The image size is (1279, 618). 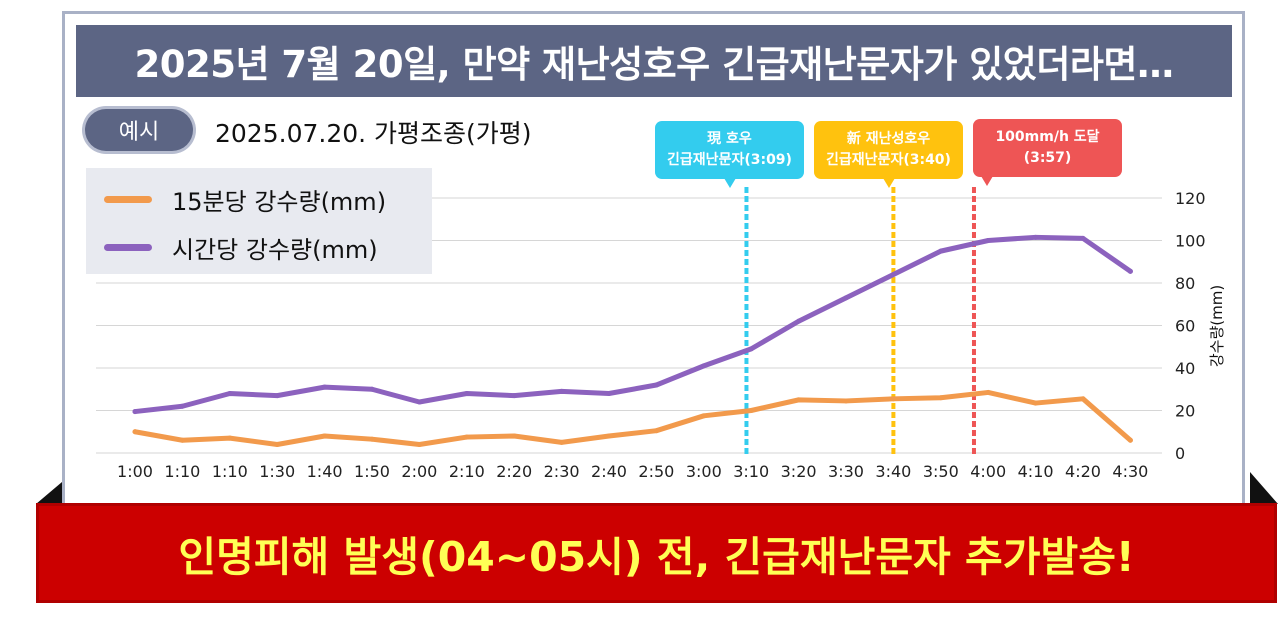 What do you see at coordinates (259, 221) in the screenshot?
I see `chart-legend: 15분당 강수량(mm) 시간당 강수량(mm)` at bounding box center [259, 221].